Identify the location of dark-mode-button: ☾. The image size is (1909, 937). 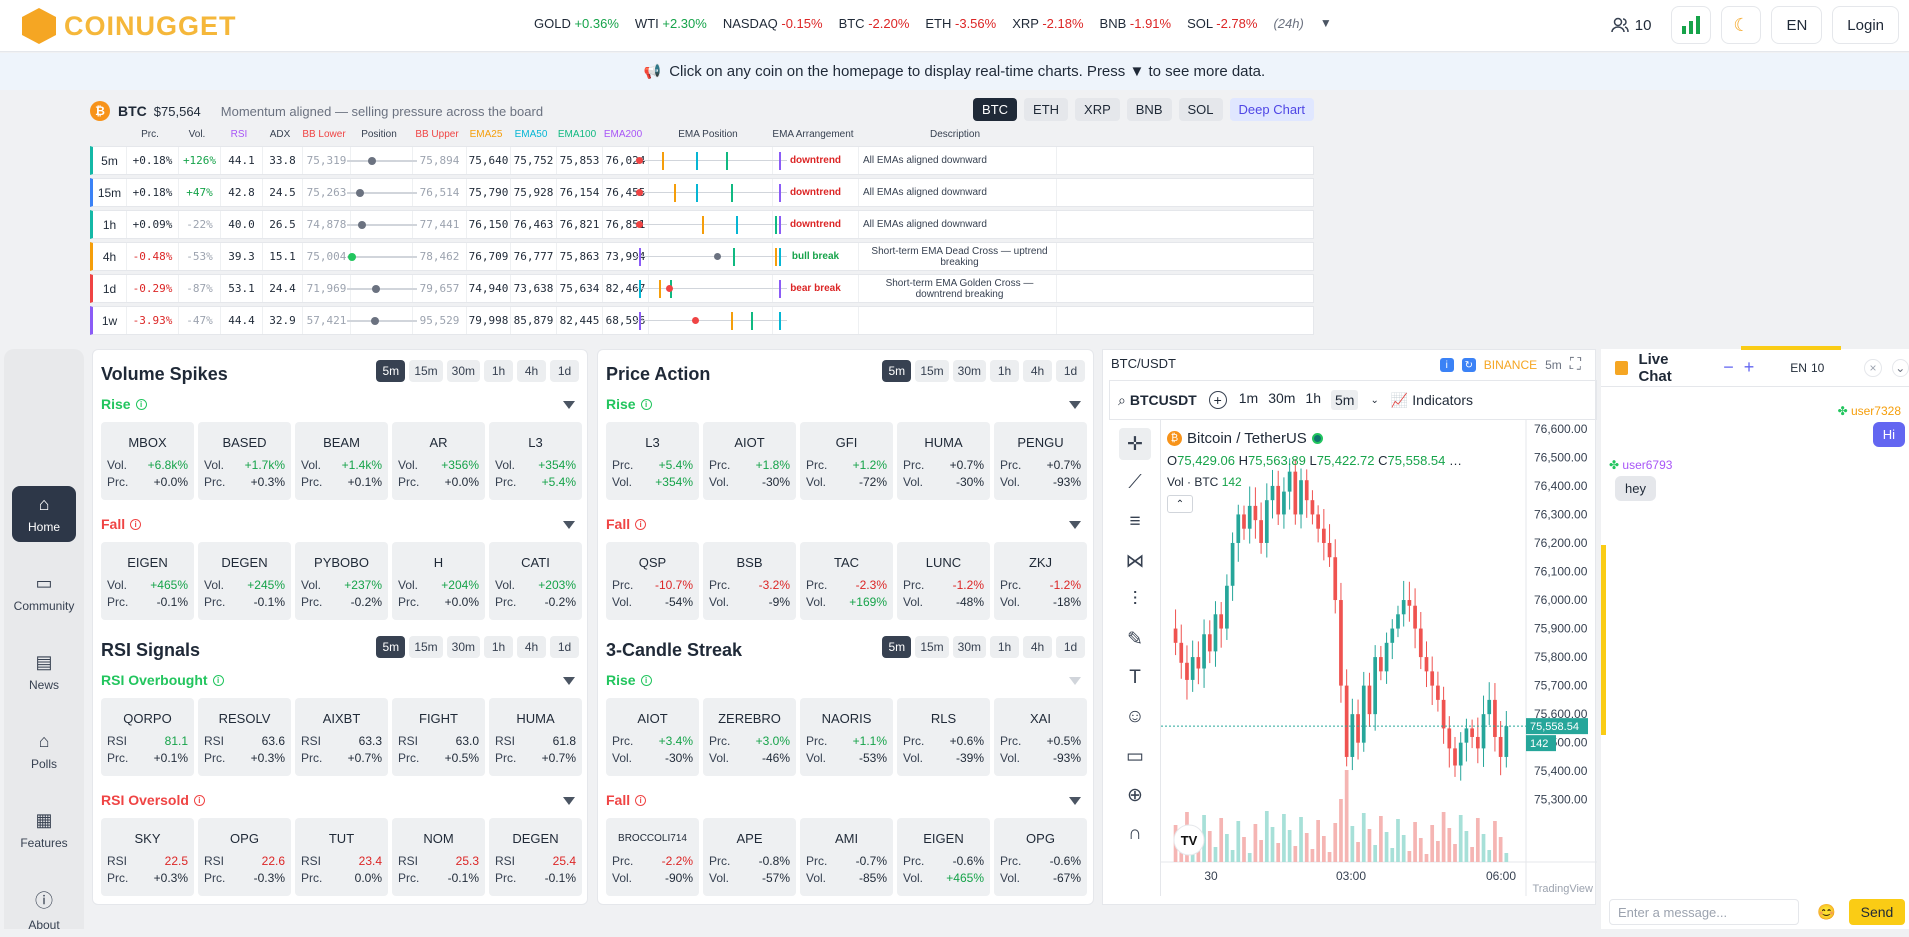
(1741, 25).